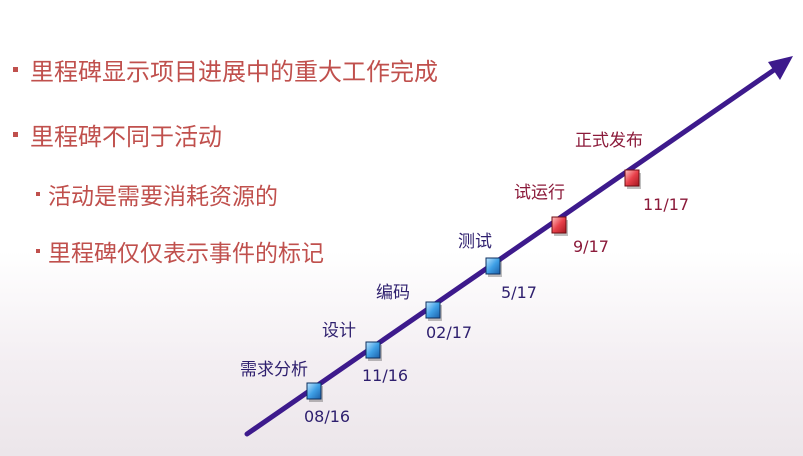 The width and height of the screenshot is (803, 456). Describe the element at coordinates (666, 204) in the screenshot. I see `milestone-date-label: 11/17` at that location.